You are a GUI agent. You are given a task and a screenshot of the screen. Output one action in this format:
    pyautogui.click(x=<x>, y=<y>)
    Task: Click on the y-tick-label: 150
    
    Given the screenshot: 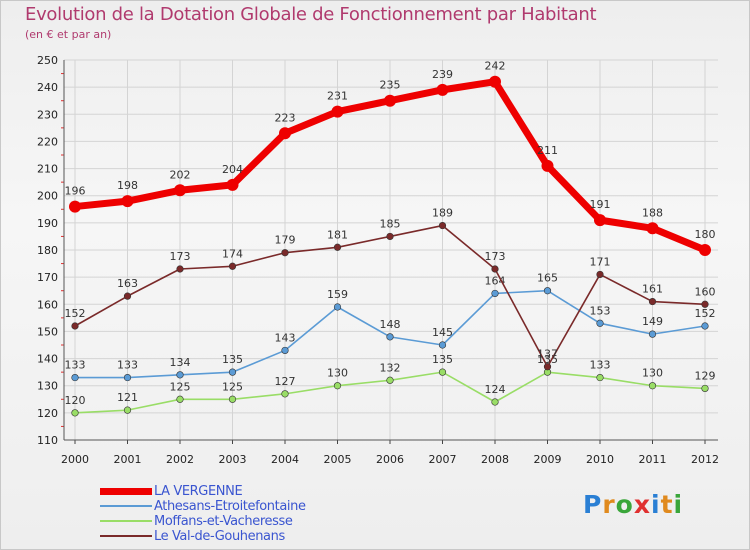 What is the action you would take?
    pyautogui.click(x=47, y=331)
    